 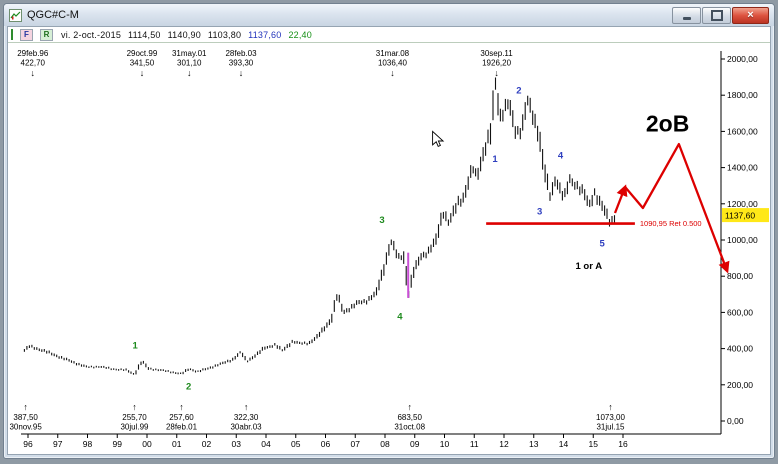 What do you see at coordinates (686, 18) in the screenshot?
I see `minimize-icon` at bounding box center [686, 18].